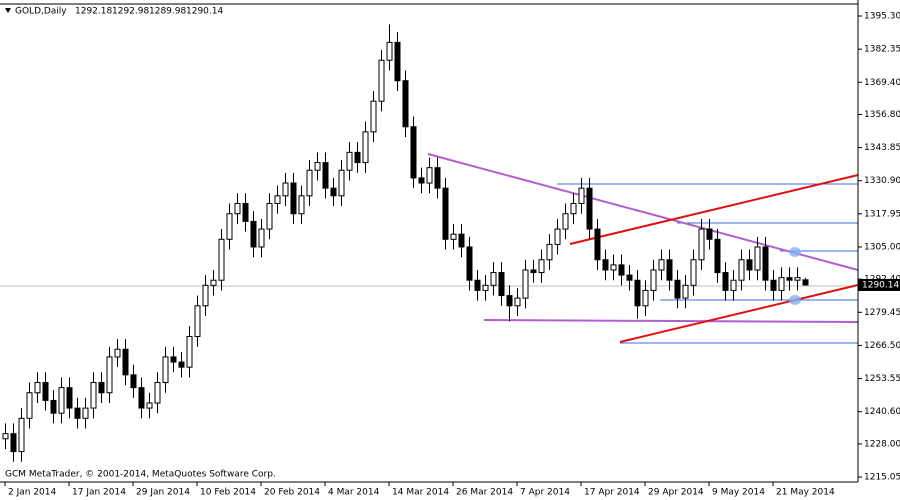 This screenshot has width=900, height=500. What do you see at coordinates (32, 493) in the screenshot?
I see `x-tick-label: 2 Jan 2014` at bounding box center [32, 493].